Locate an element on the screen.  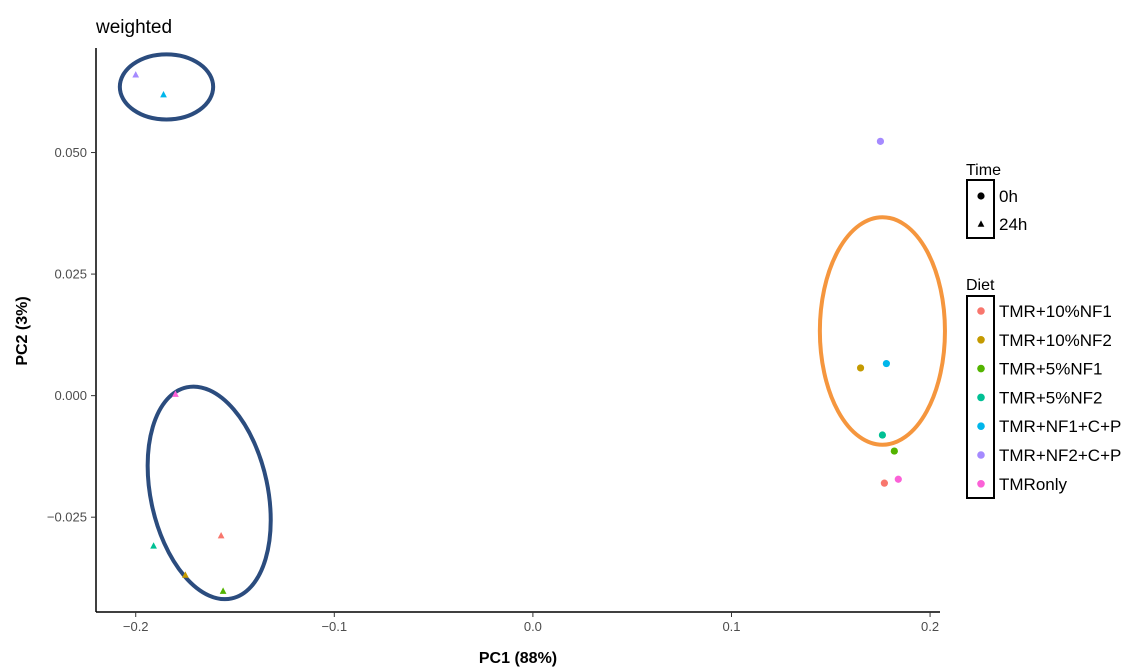
legend-diet-box is located at coordinates (980, 397).